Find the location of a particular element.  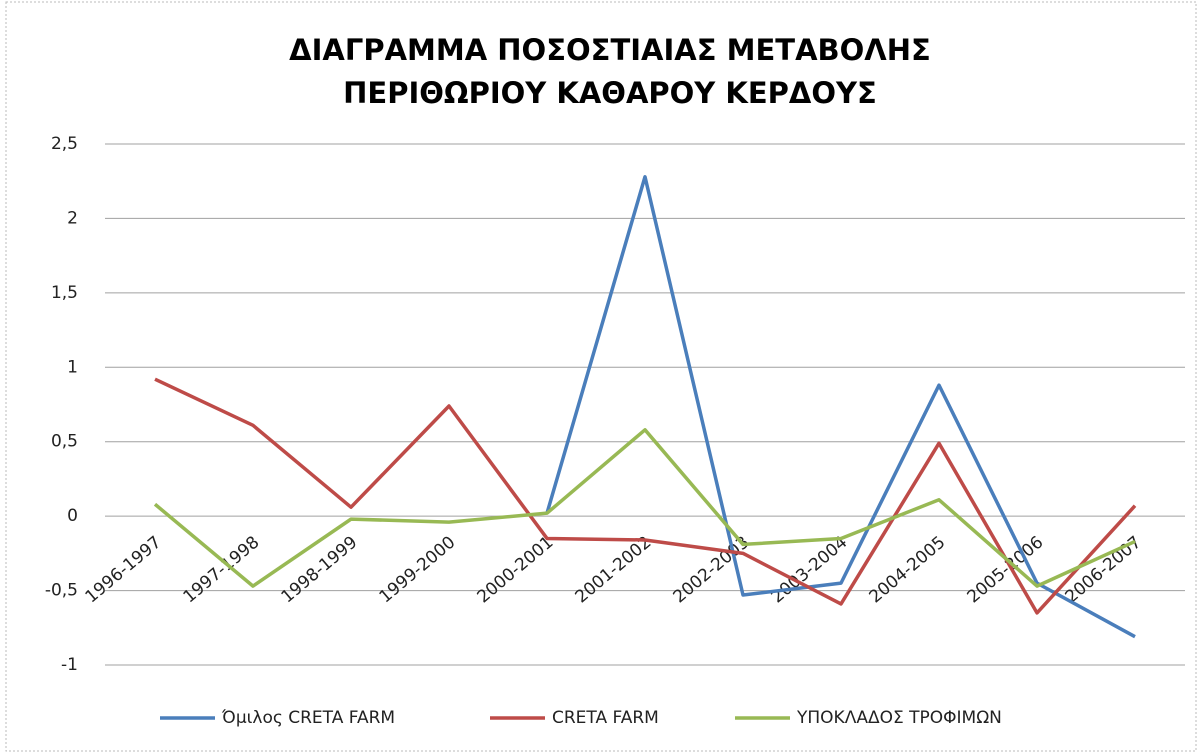

y-tick-label: -1 is located at coordinates (69, 665).